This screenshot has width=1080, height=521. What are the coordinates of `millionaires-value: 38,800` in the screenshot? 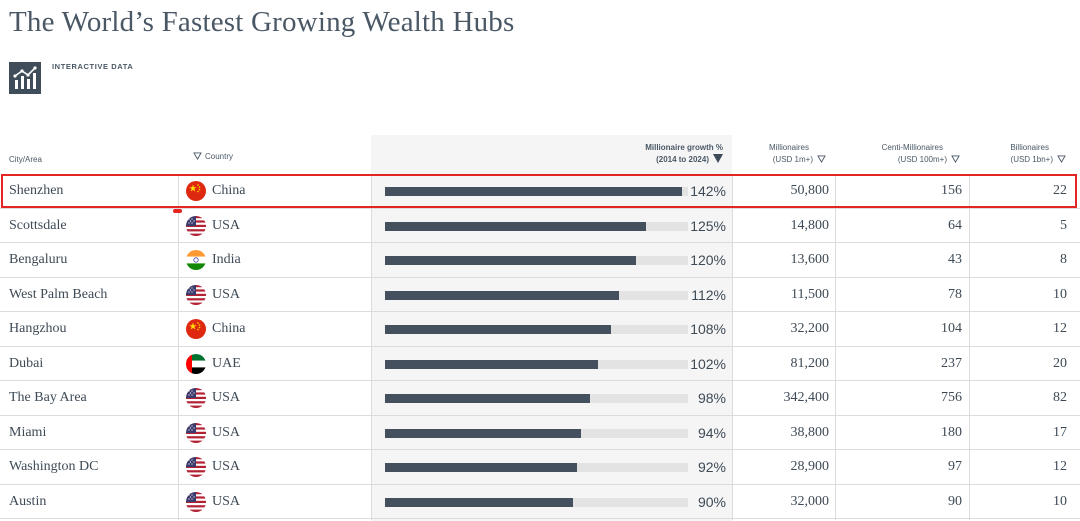 It's located at (810, 432).